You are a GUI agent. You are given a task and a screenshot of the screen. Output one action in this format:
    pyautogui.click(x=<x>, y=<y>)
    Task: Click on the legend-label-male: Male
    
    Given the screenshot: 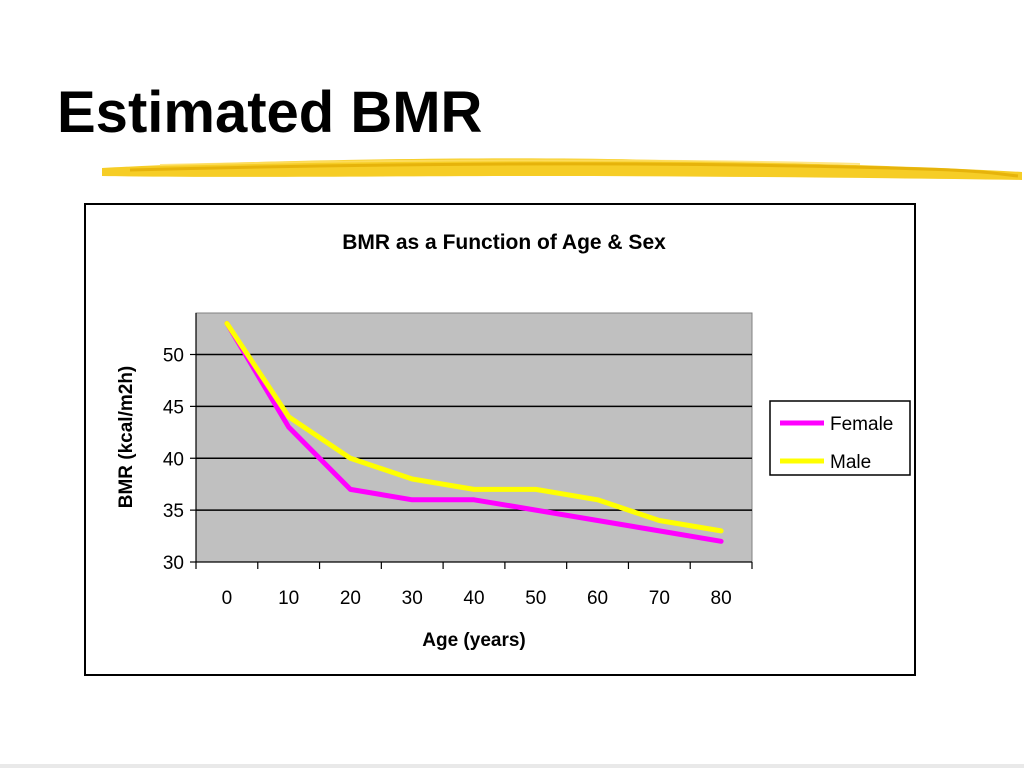 What is the action you would take?
    pyautogui.click(x=850, y=462)
    